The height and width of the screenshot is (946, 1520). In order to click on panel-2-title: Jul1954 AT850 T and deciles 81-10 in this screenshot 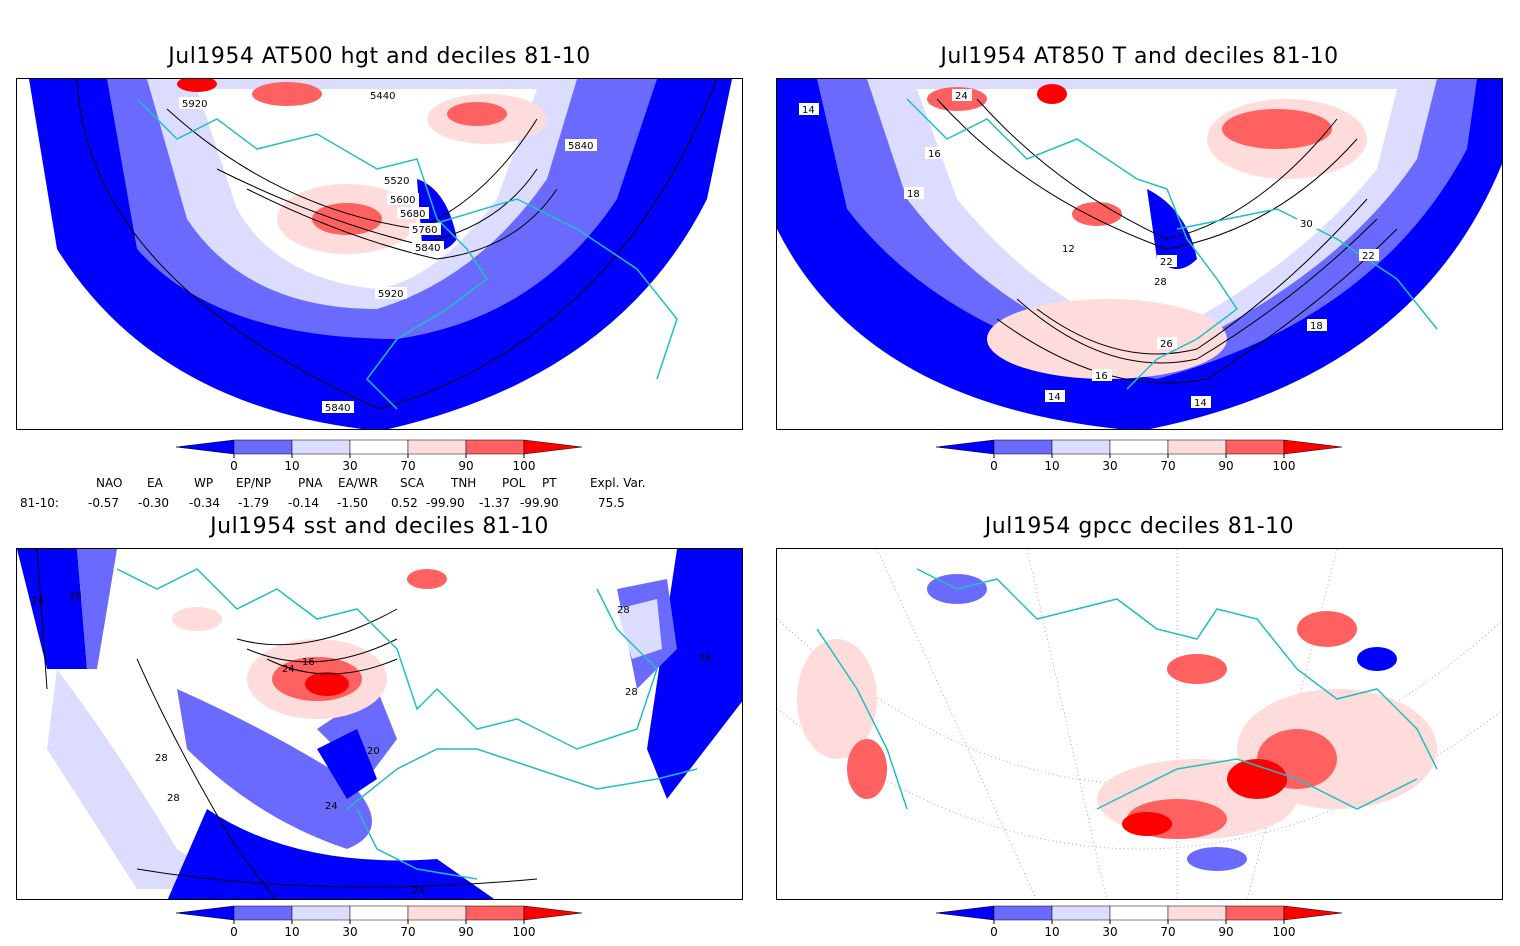, I will do `click(1139, 56)`.